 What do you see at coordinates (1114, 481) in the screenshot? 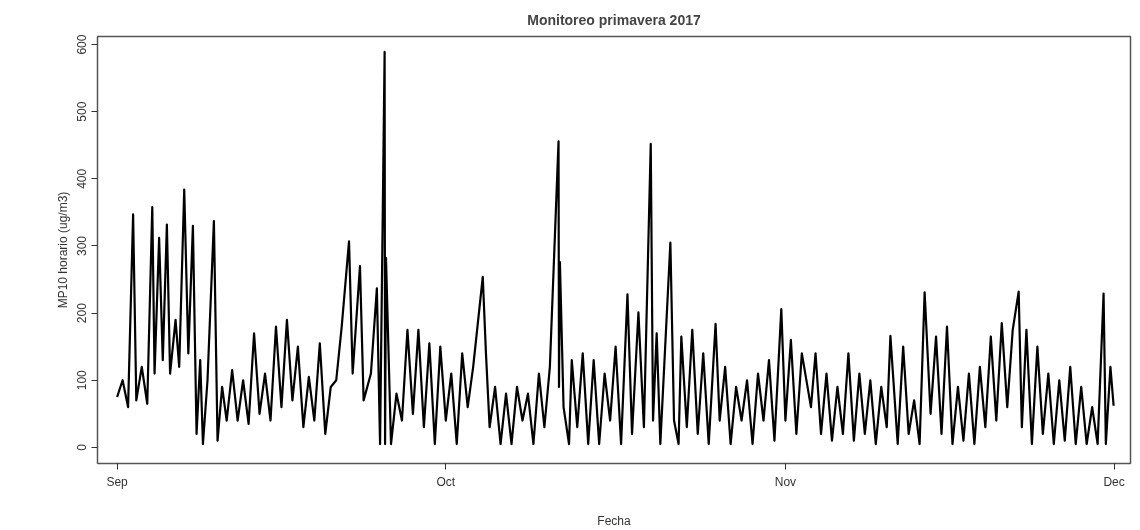
I see `x-tick-label: Dec` at bounding box center [1114, 481].